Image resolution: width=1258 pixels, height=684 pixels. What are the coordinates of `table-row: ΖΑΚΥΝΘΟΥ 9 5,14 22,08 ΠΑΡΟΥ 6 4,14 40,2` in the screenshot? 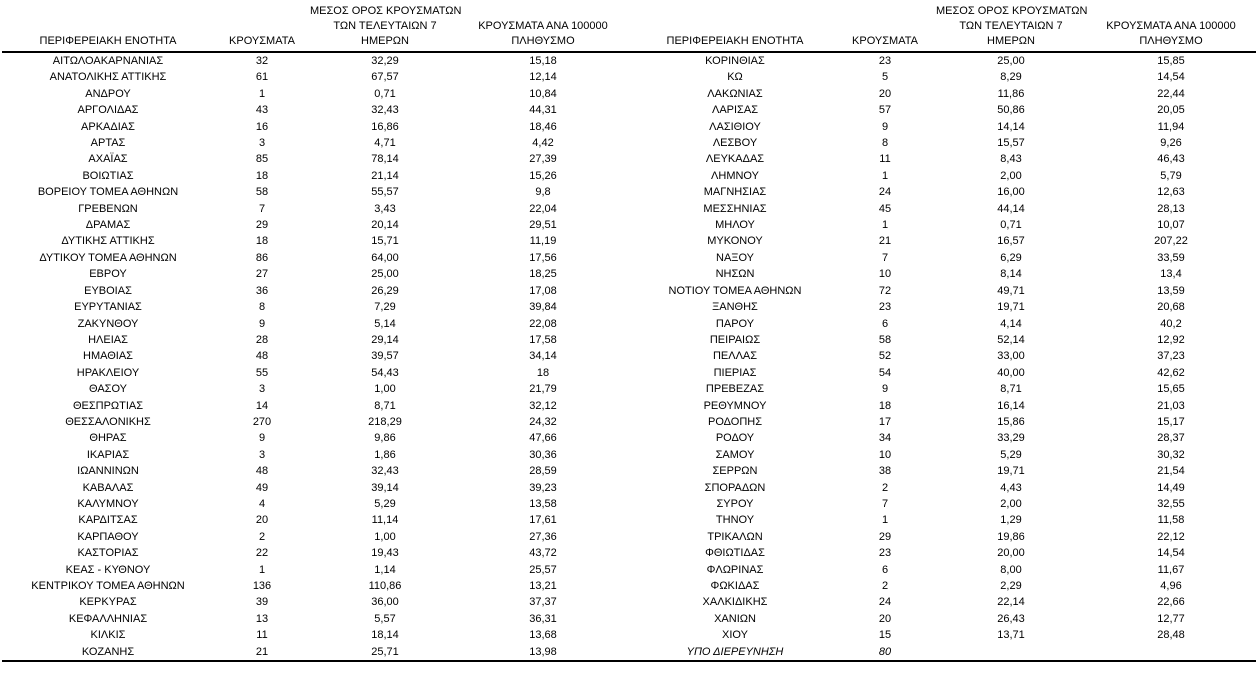 It's located at (629, 324).